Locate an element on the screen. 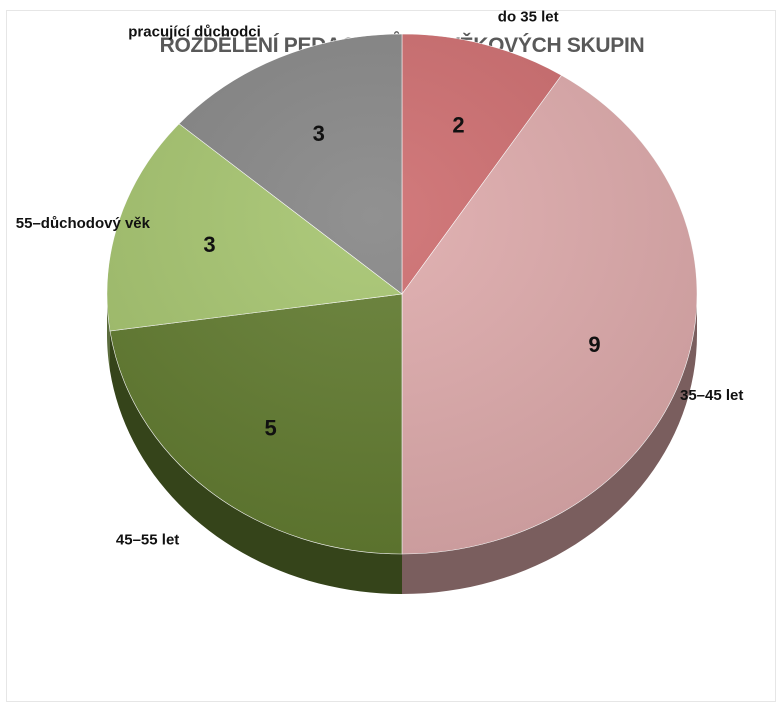  value-label-do-35-let: 2 is located at coordinates (458, 124).